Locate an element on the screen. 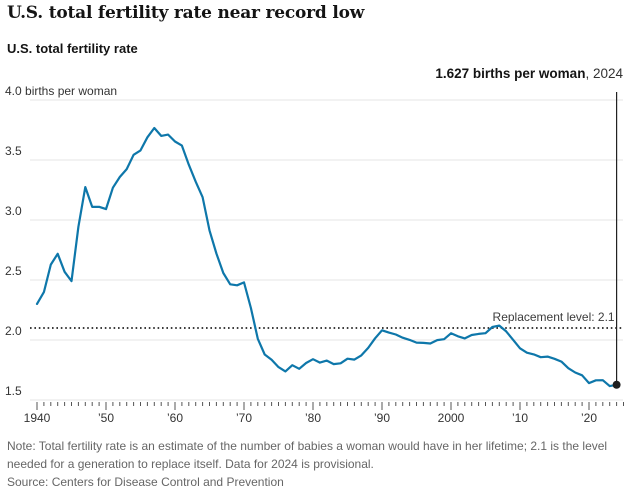 Image resolution: width=626 pixels, height=494 pixels. x-axis-label: 2000 is located at coordinates (451, 418).